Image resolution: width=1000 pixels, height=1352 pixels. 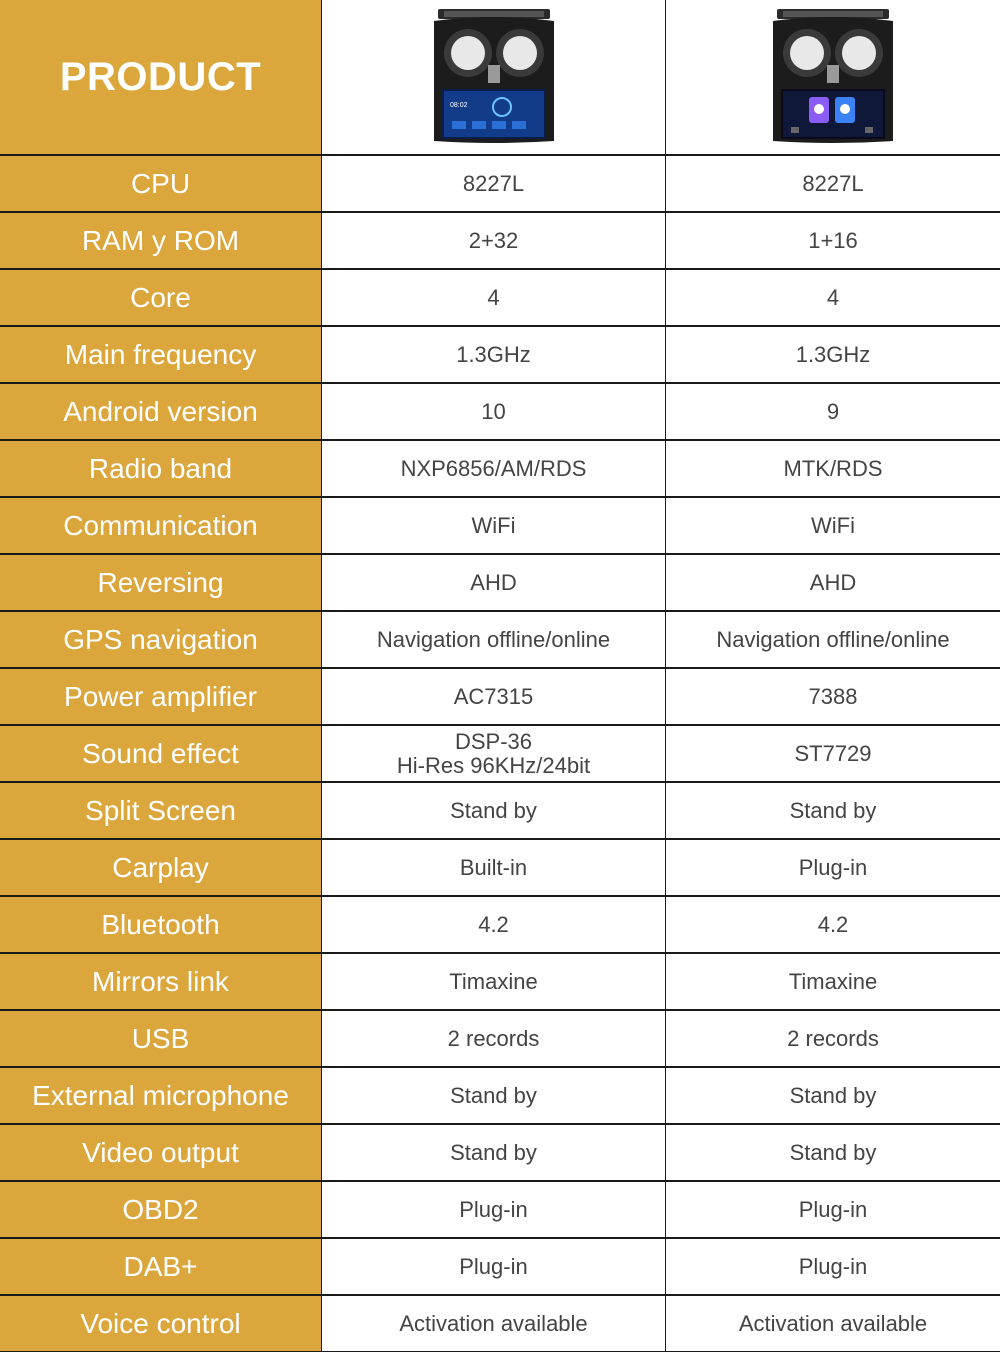 What do you see at coordinates (833, 1038) in the screenshot?
I see `spec-value-product-2: 2 records` at bounding box center [833, 1038].